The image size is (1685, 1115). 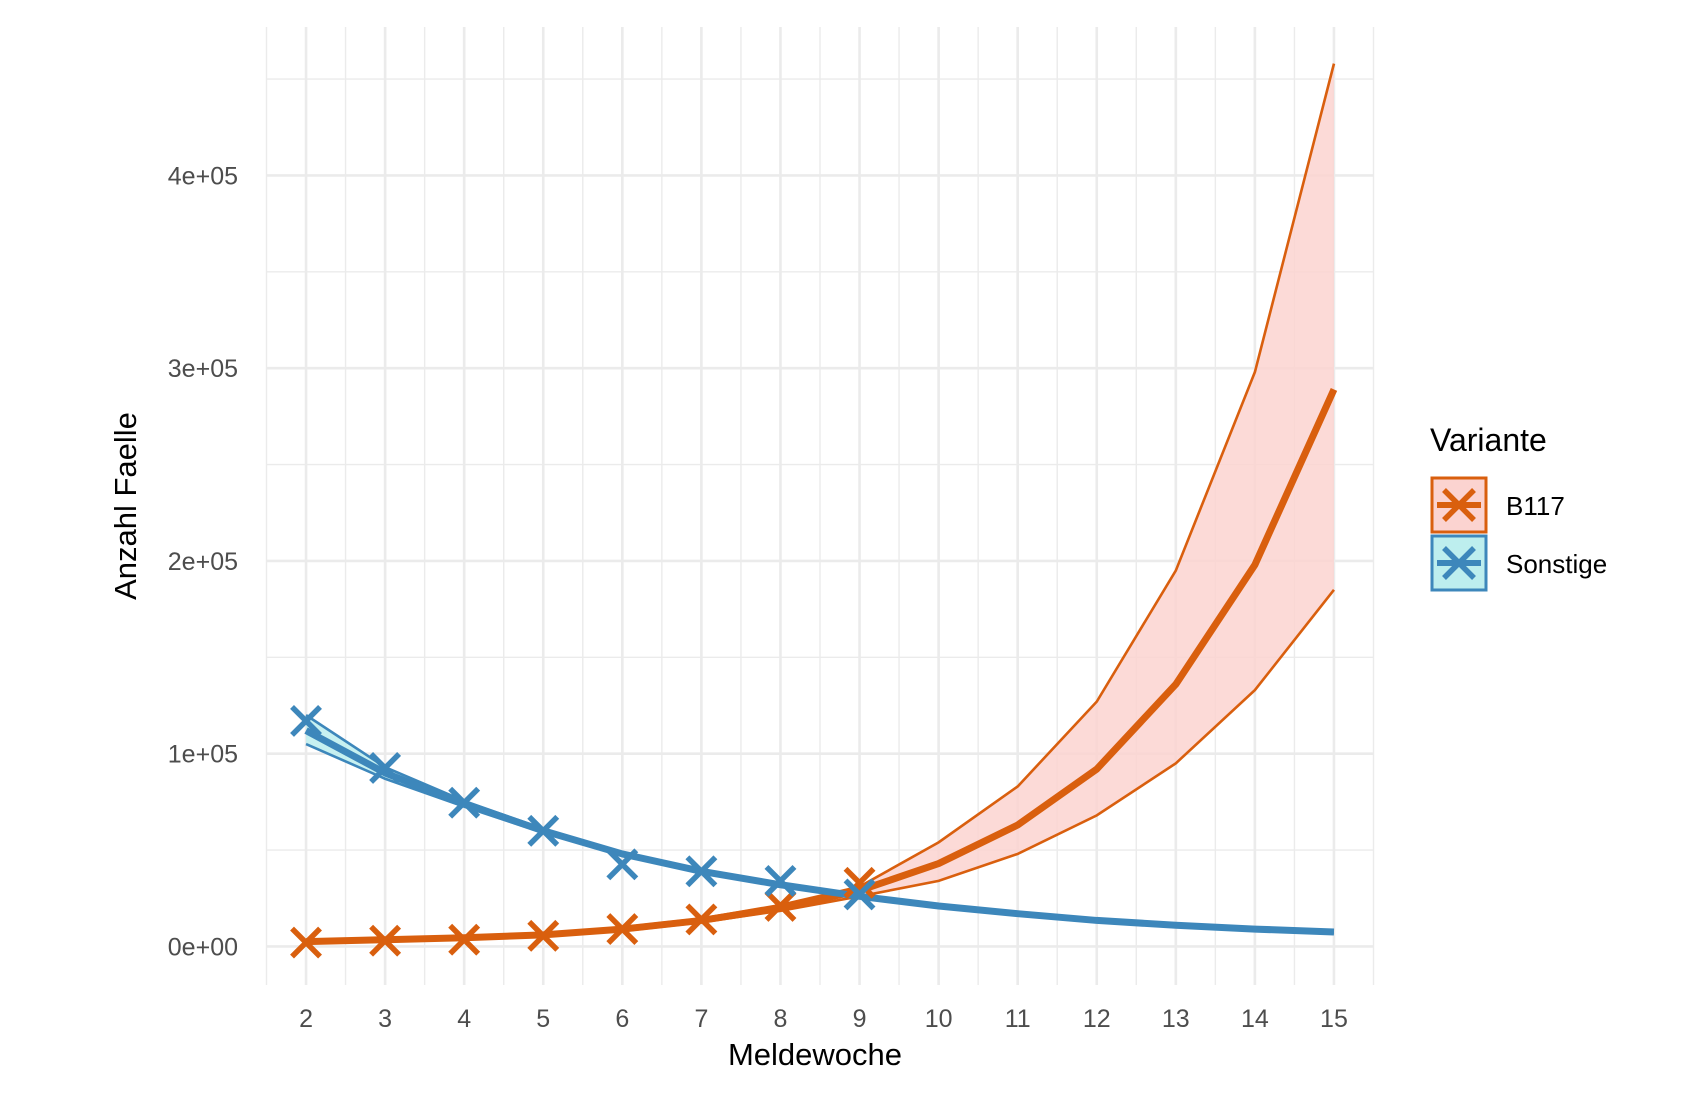 I want to click on x-tick-label: 5, so click(x=543, y=1019).